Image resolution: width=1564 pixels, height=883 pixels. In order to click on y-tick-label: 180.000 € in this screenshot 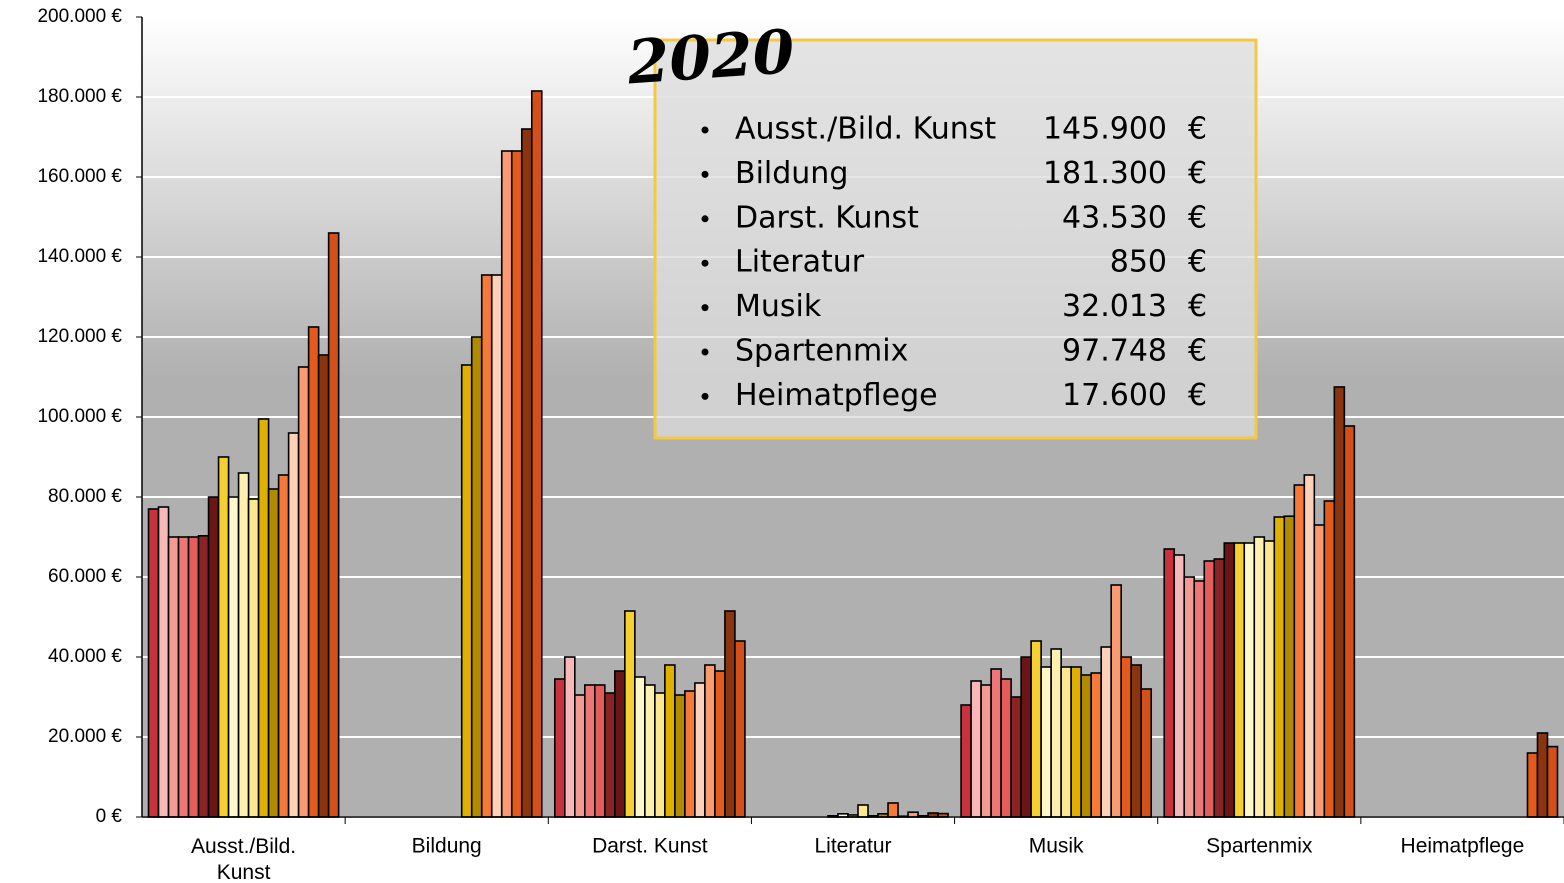, I will do `click(79, 96)`.